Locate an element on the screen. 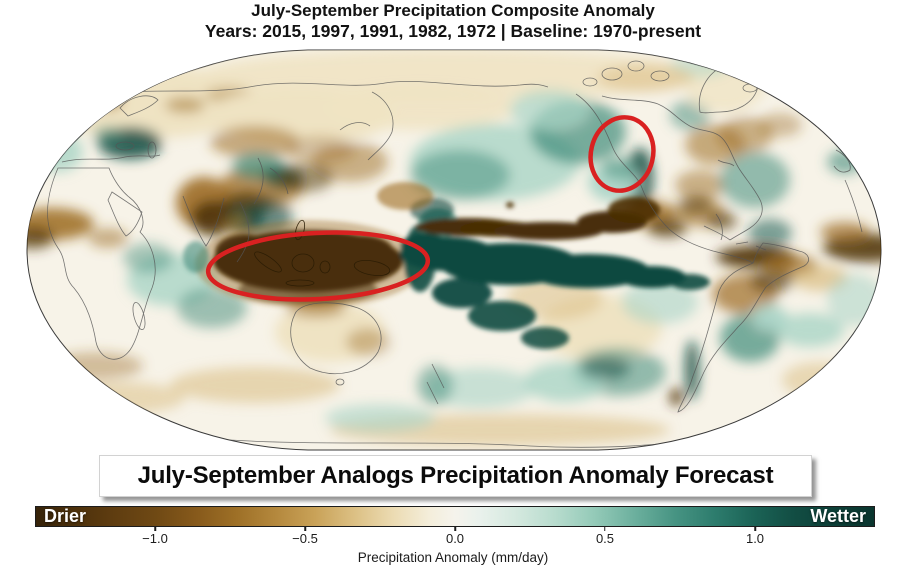 Image resolution: width=906 pixels, height=578 pixels. highlight-ellipse-western-north-america is located at coordinates (622, 154).